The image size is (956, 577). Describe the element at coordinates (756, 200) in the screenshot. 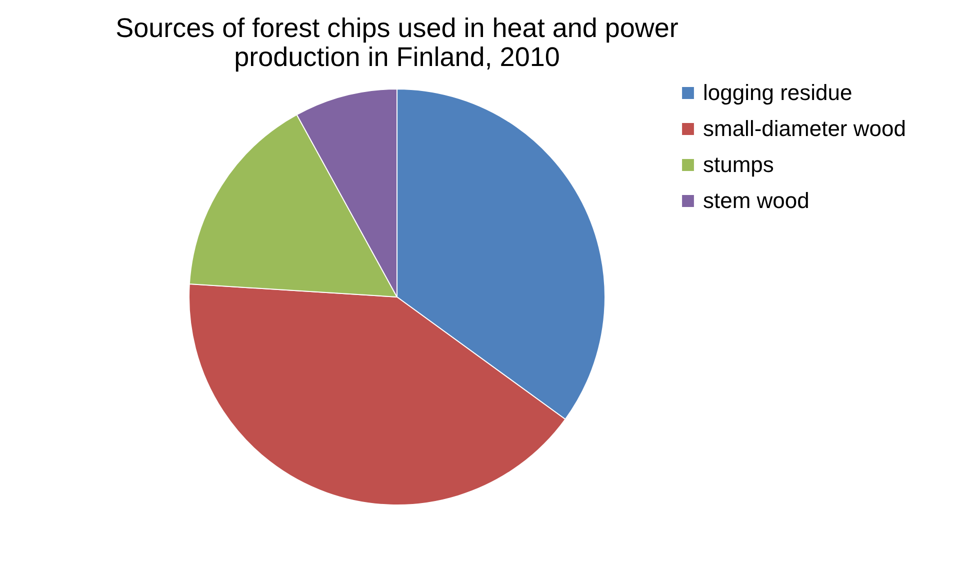

I see `legend-label: stem wood` at that location.